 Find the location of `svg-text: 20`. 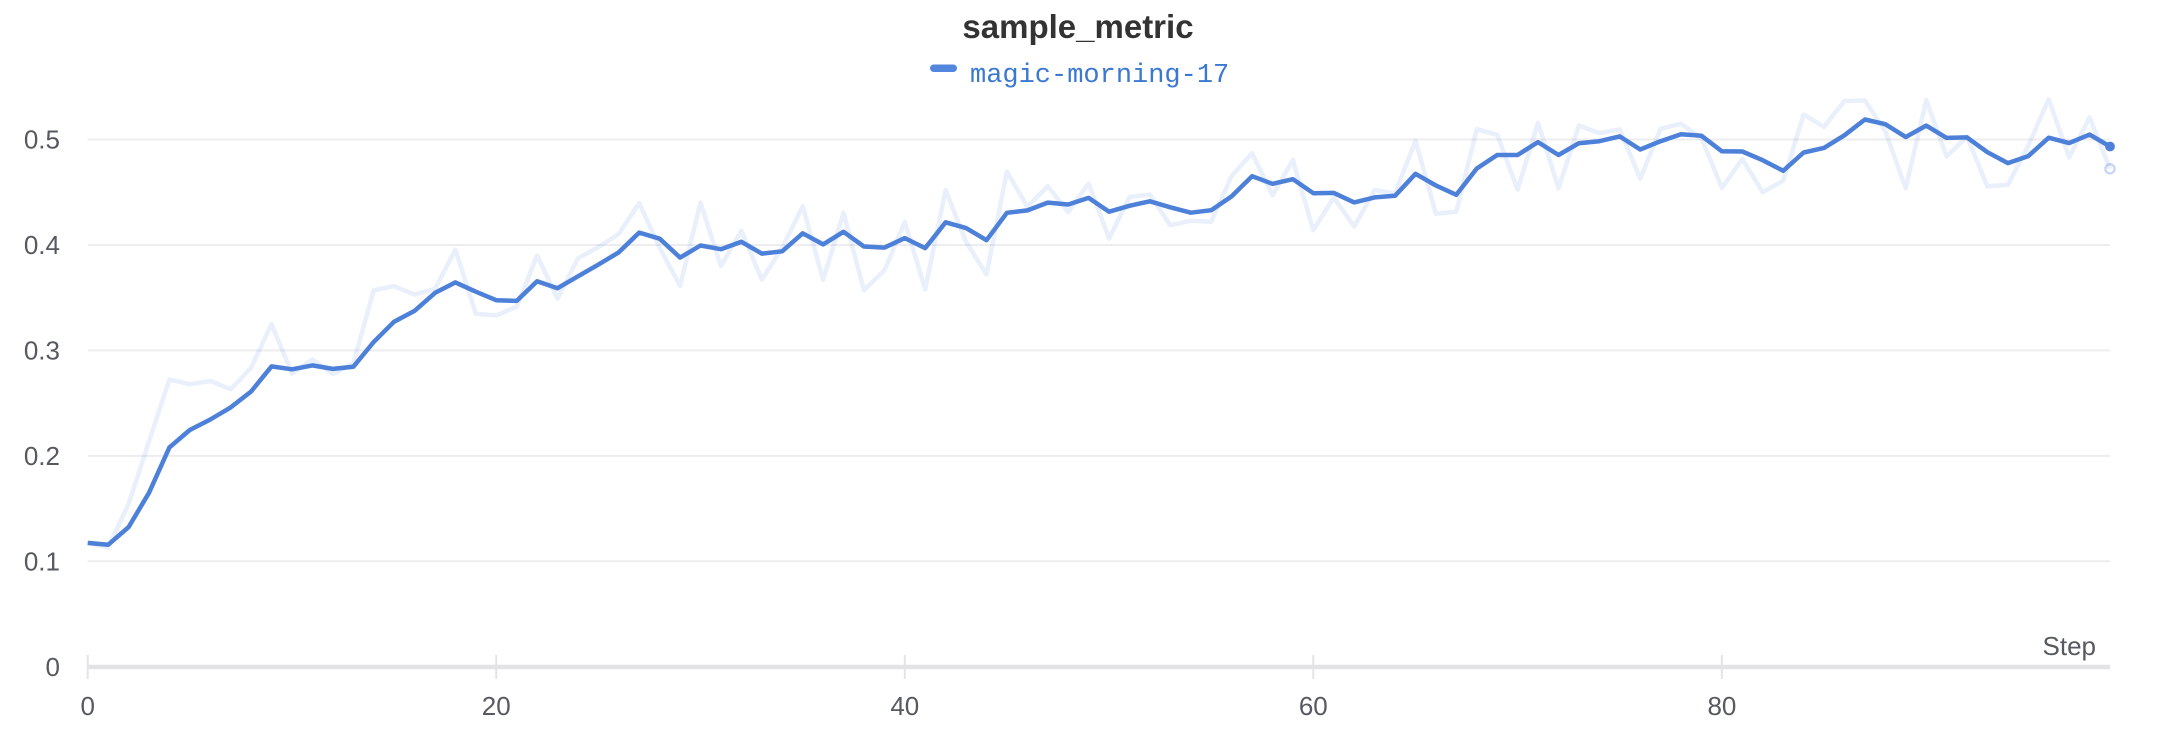

svg-text: 20 is located at coordinates (496, 706).